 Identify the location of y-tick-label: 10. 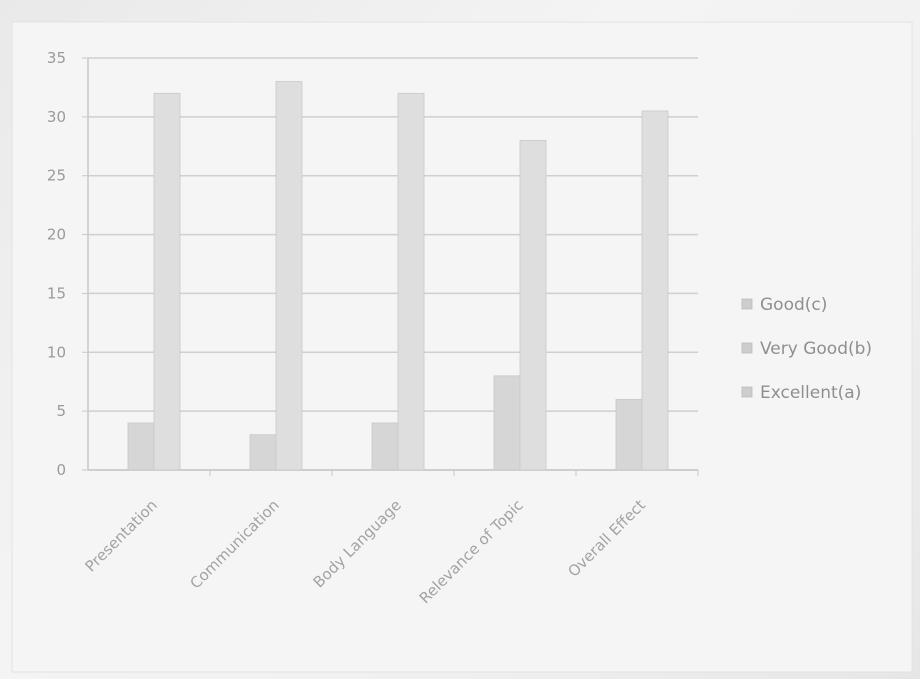
(56, 352).